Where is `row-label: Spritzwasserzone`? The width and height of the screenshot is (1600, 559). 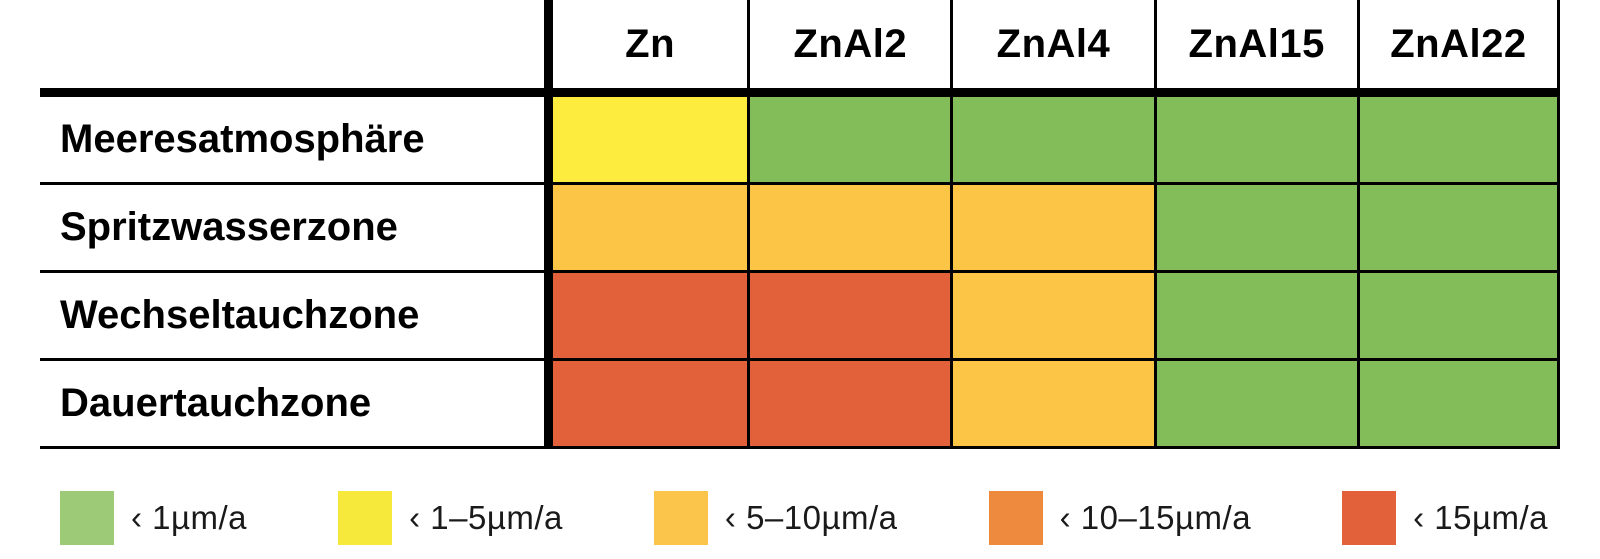
row-label: Spritzwasserzone is located at coordinates (292, 229).